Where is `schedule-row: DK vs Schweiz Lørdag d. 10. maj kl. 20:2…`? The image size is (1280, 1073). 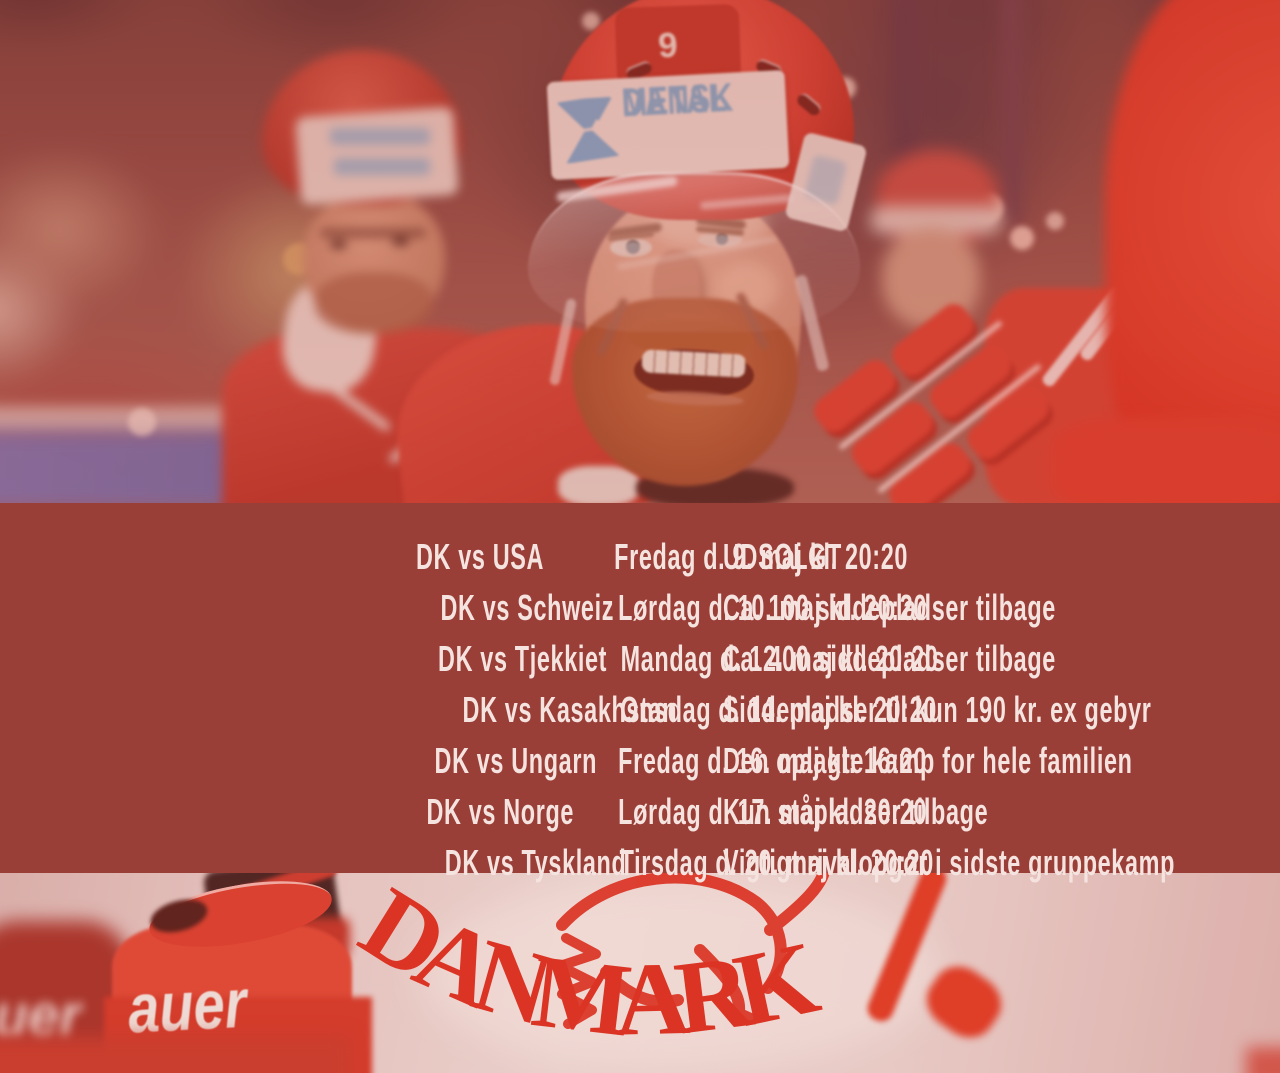
schedule-row: DK vs Schweiz Lørdag d. 10. maj kl. 20:2… is located at coordinates (640, 594).